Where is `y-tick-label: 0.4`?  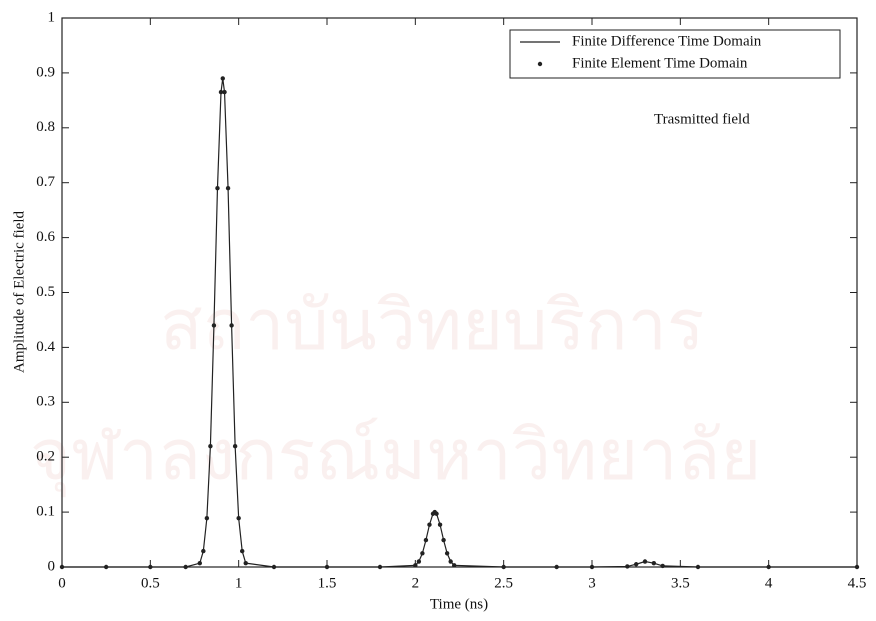 y-tick-label: 0.4 is located at coordinates (45, 347).